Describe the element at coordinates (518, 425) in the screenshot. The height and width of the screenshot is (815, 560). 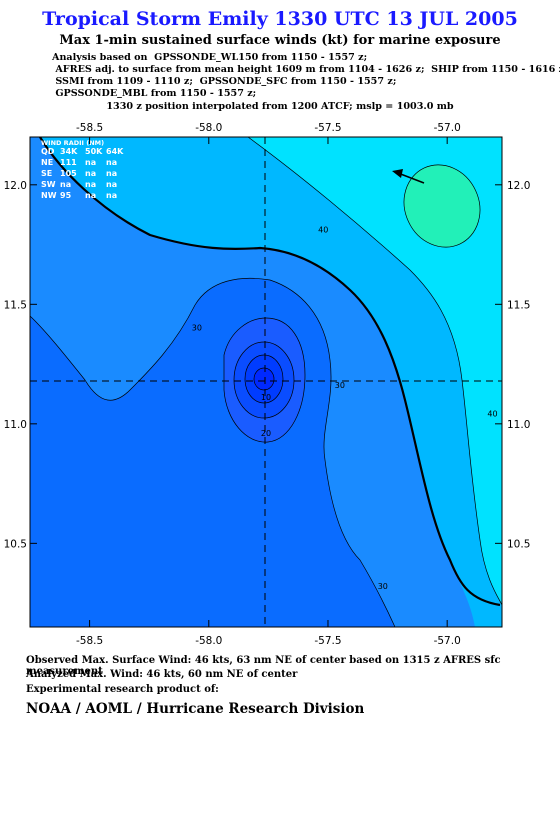
I see `y-tick-label-right: 11.0` at that location.